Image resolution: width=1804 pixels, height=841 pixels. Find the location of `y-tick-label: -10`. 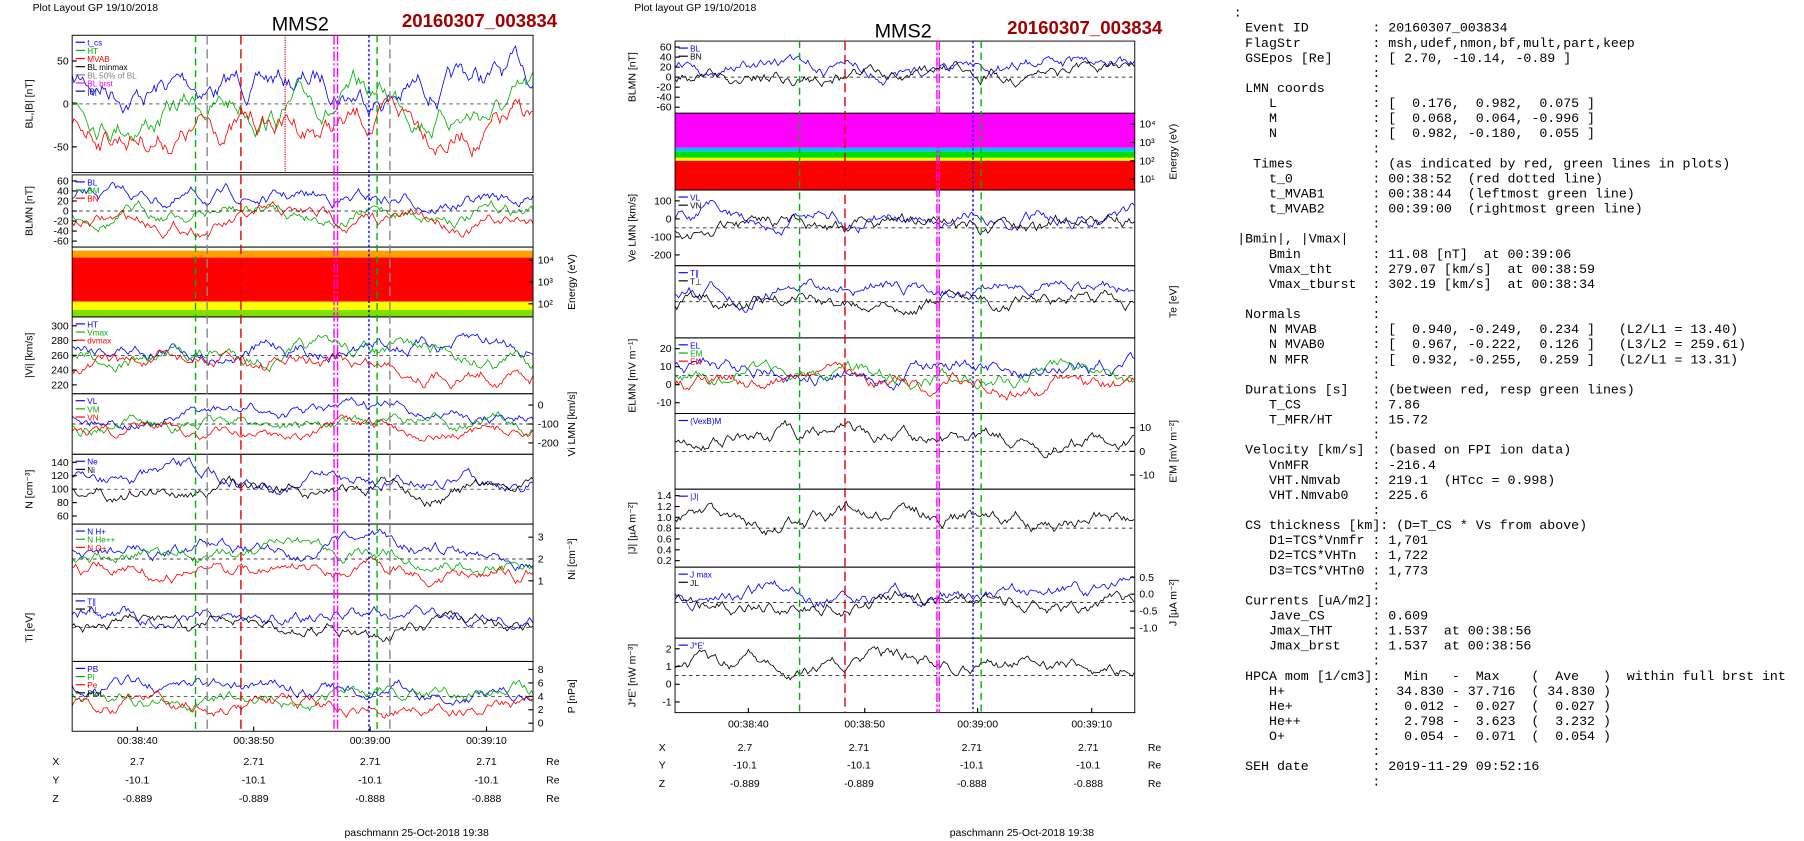

y-tick-label: -10 is located at coordinates (1146, 475).